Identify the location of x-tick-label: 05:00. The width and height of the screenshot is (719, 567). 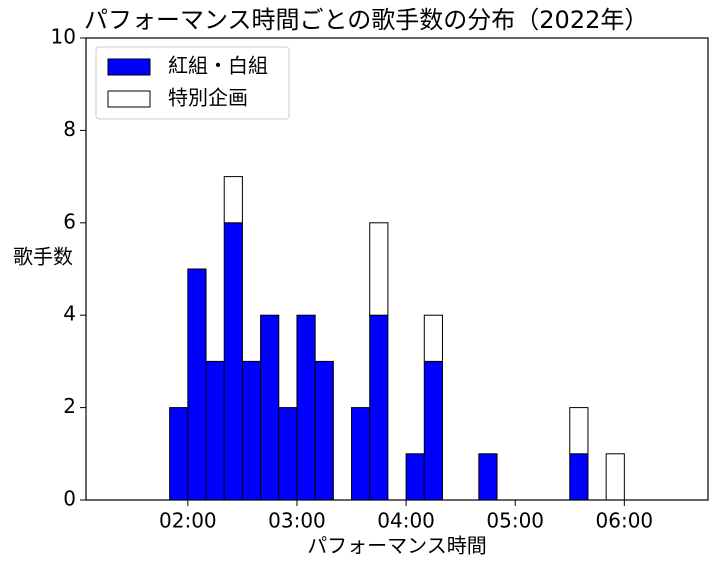
(515, 521).